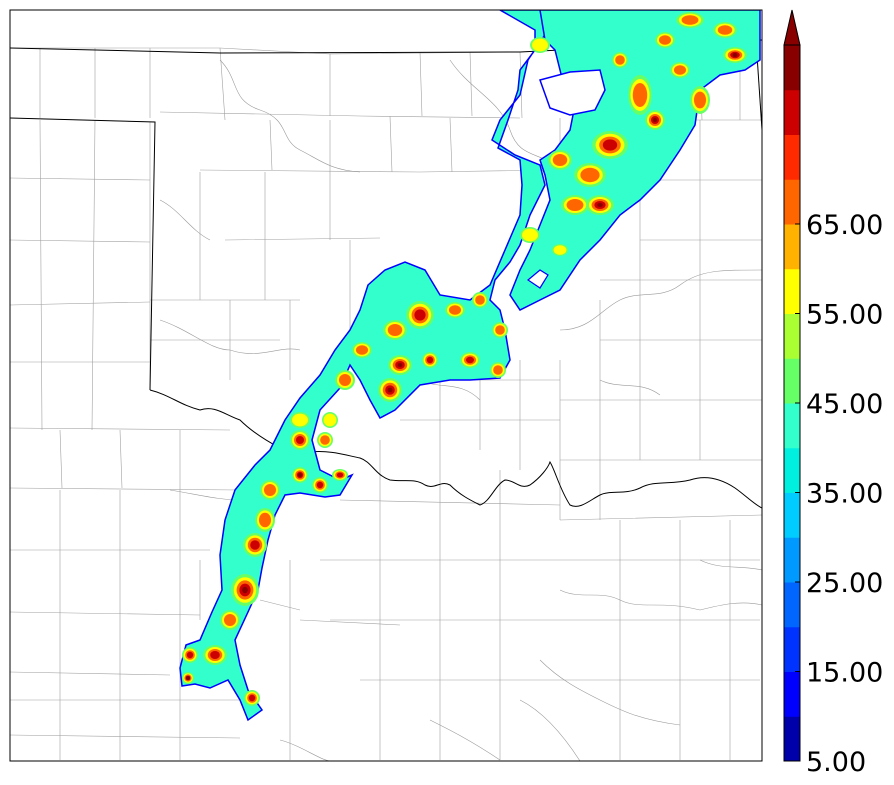 Image resolution: width=894 pixels, height=785 pixels. Describe the element at coordinates (836, 762) in the screenshot. I see `colorbar-tick-label: 5.00` at that location.